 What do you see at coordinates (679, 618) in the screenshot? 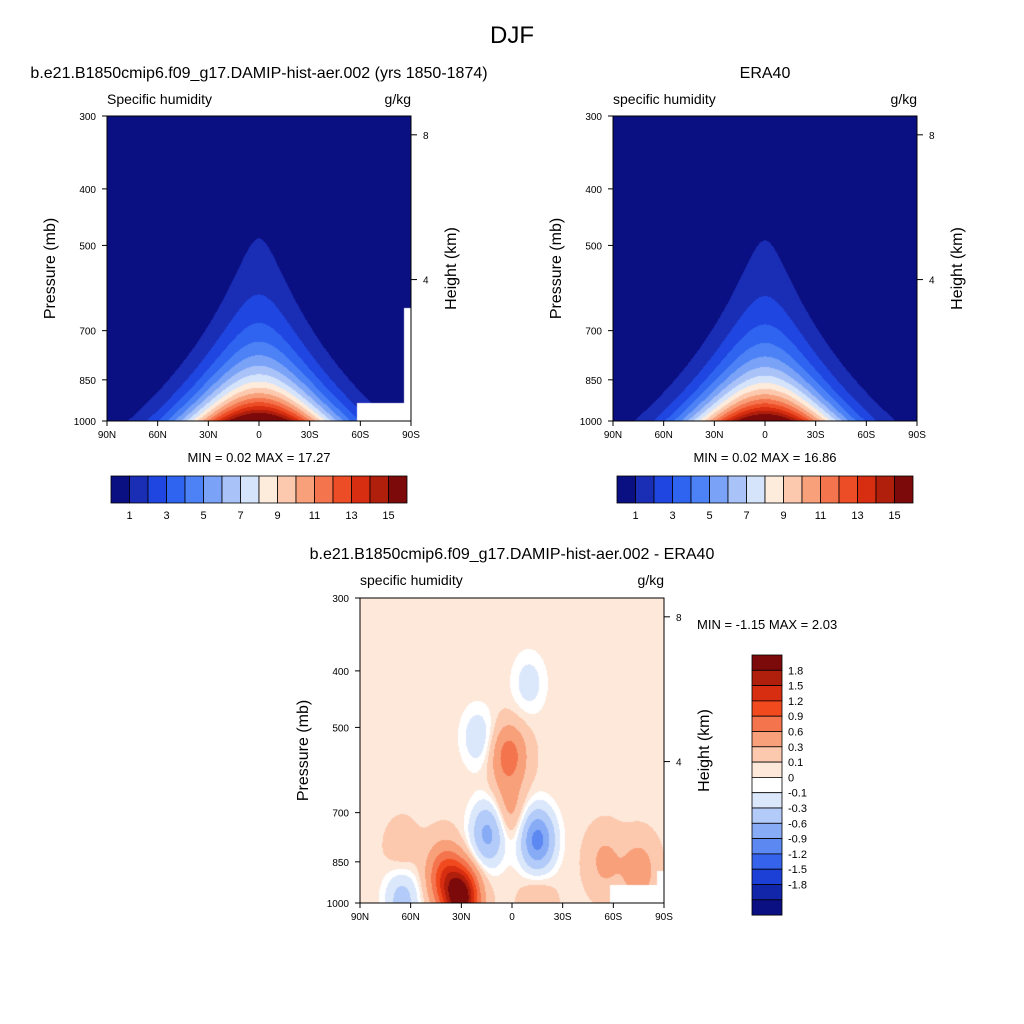
I see `height-tick-label: 8` at bounding box center [679, 618].